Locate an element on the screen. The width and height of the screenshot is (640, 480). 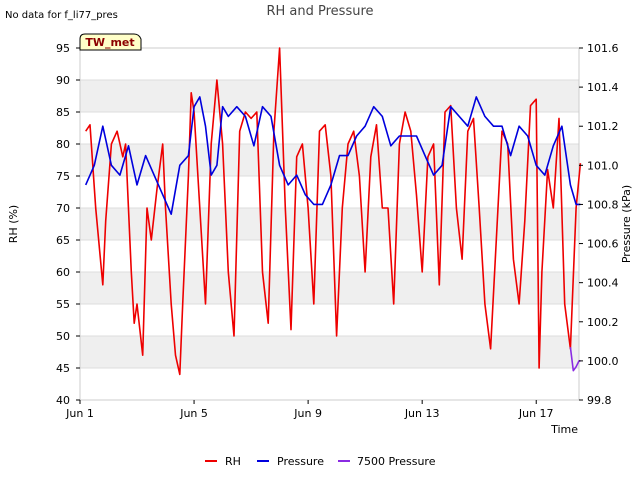
left-tick-label: 85 is located at coordinates (63, 112).